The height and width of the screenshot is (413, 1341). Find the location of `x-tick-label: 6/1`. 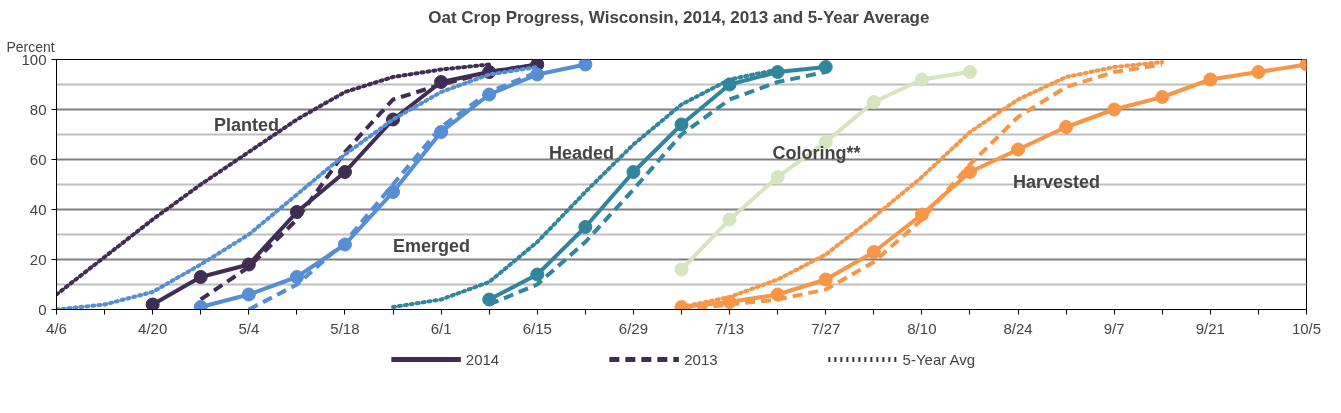

x-tick-label: 6/1 is located at coordinates (441, 328).